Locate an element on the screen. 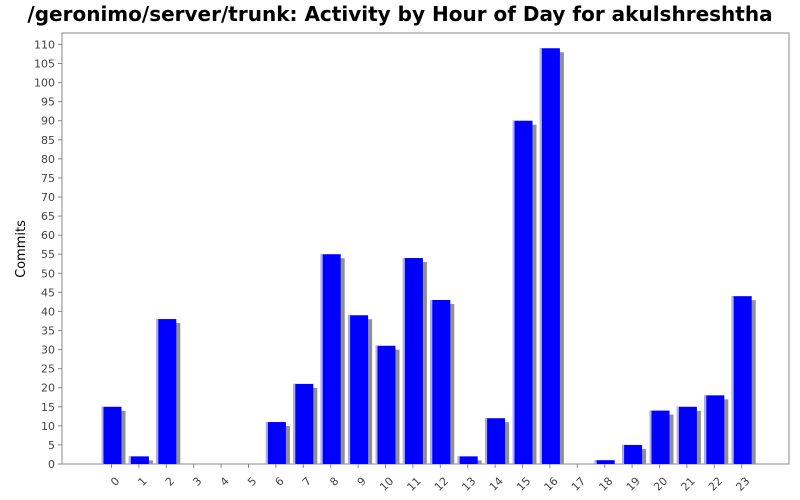 This screenshot has width=800, height=500. y-tick-label: 50 is located at coordinates (48, 273).